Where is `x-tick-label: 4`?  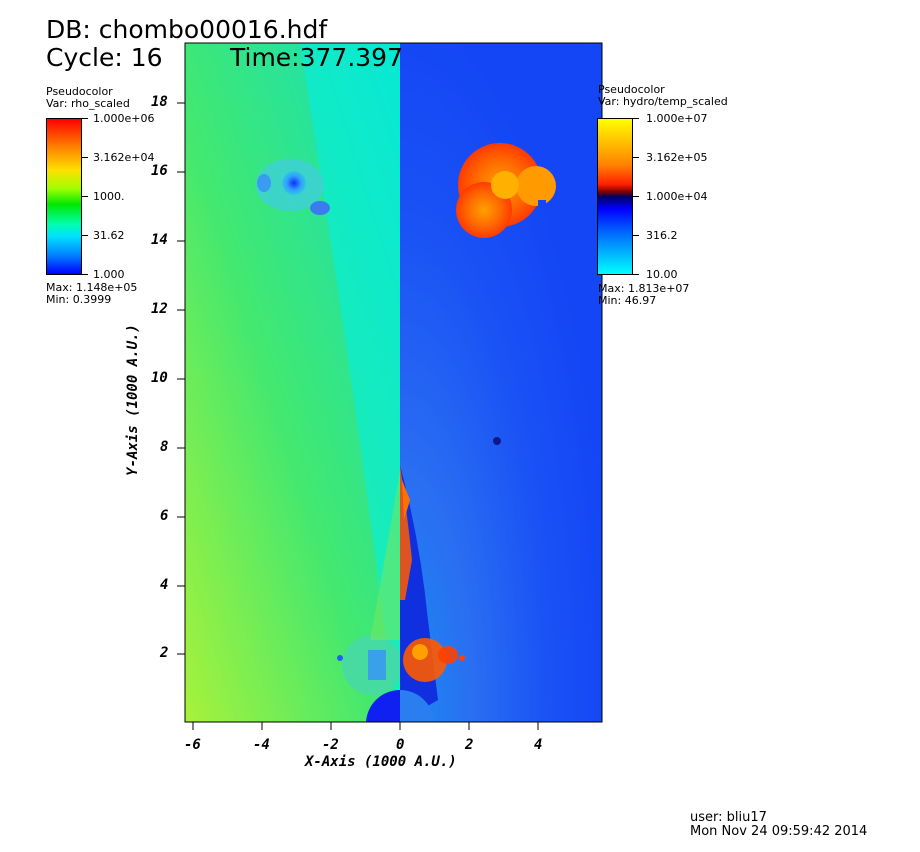
x-tick-label: 4 is located at coordinates (538, 745).